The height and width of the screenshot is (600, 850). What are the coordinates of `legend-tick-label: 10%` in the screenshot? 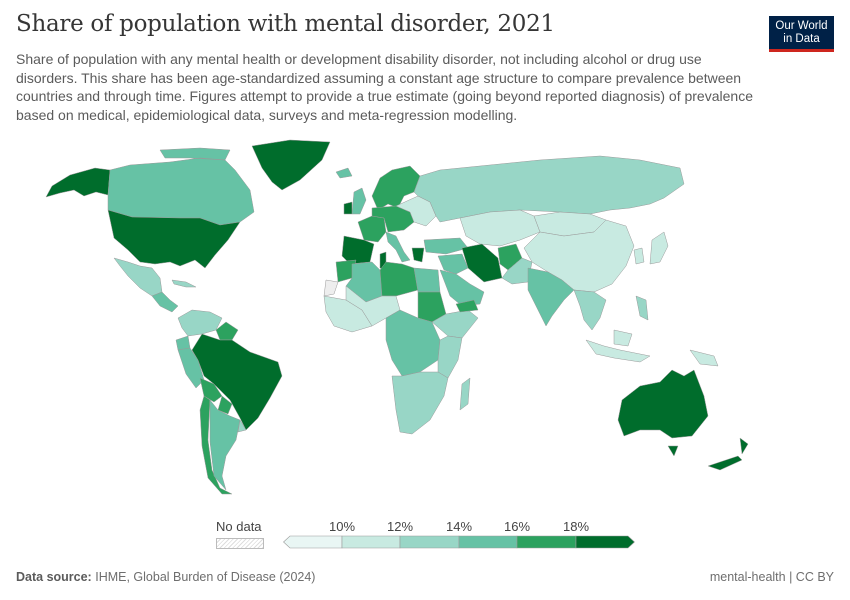 It's located at (342, 526).